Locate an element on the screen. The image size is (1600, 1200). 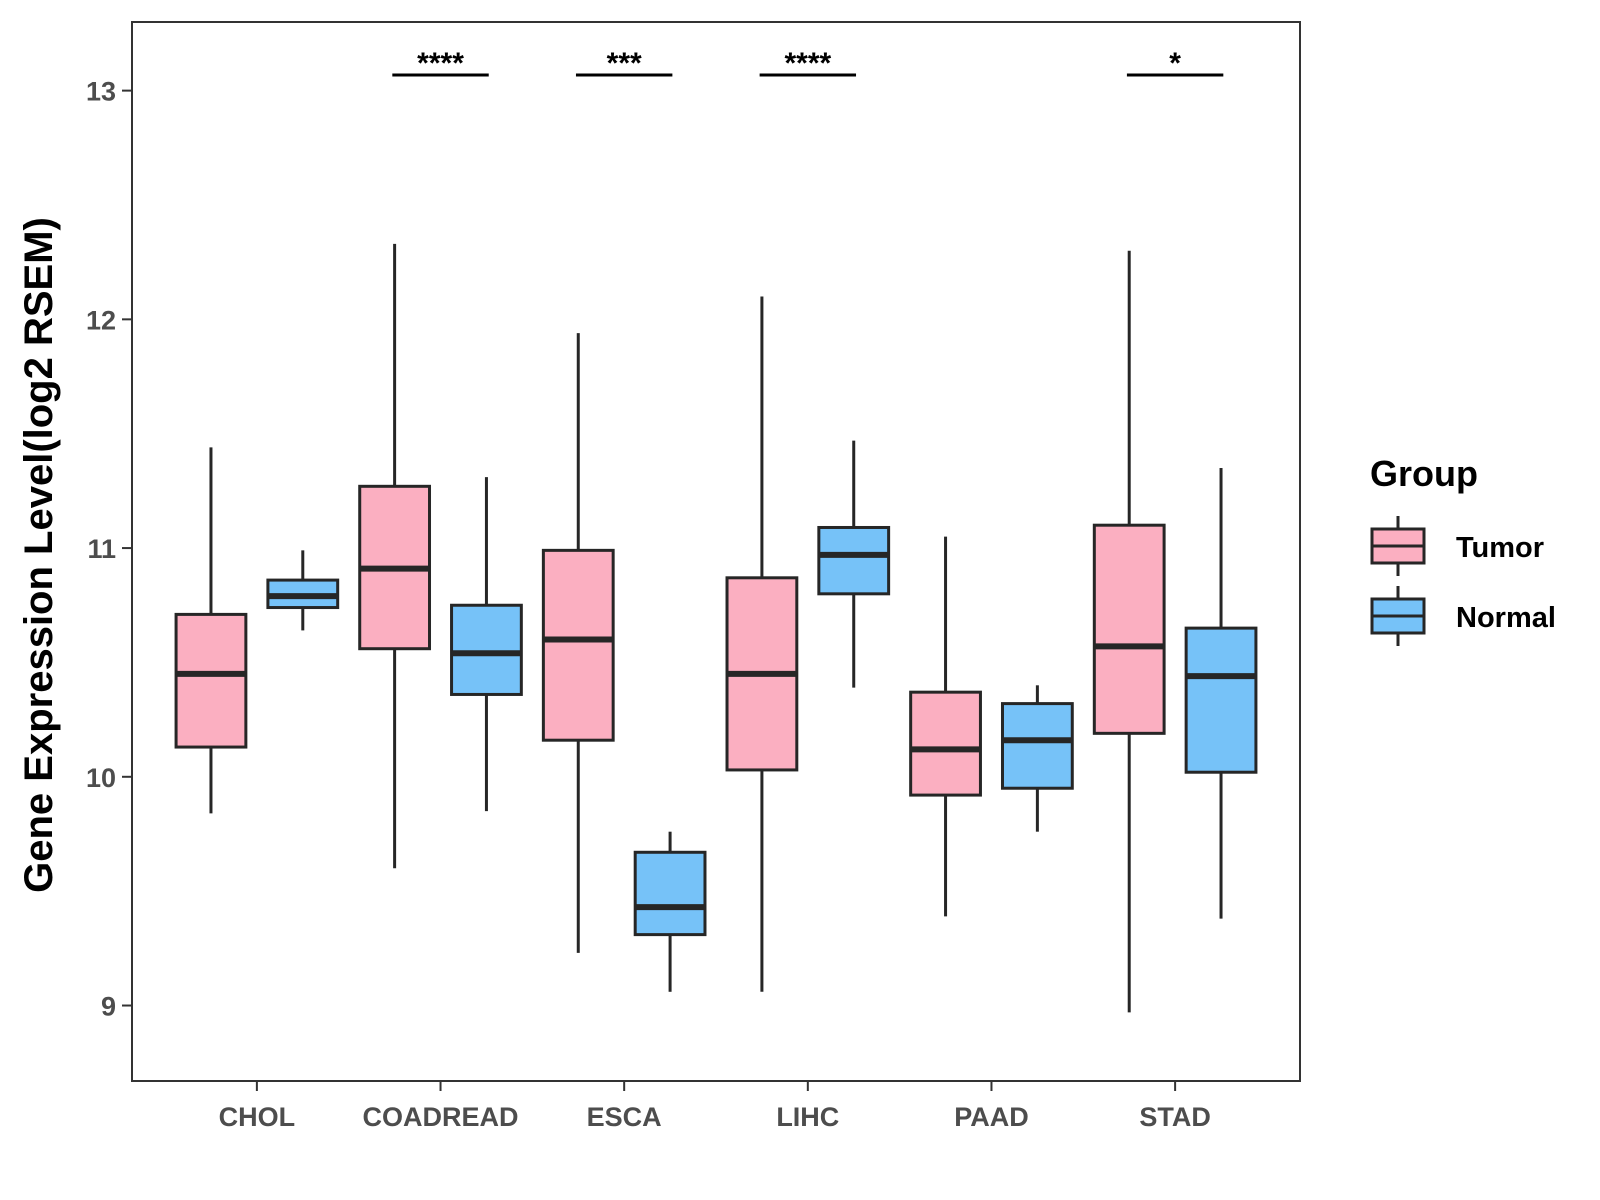
y-tick-label: 13 is located at coordinates (101, 92).